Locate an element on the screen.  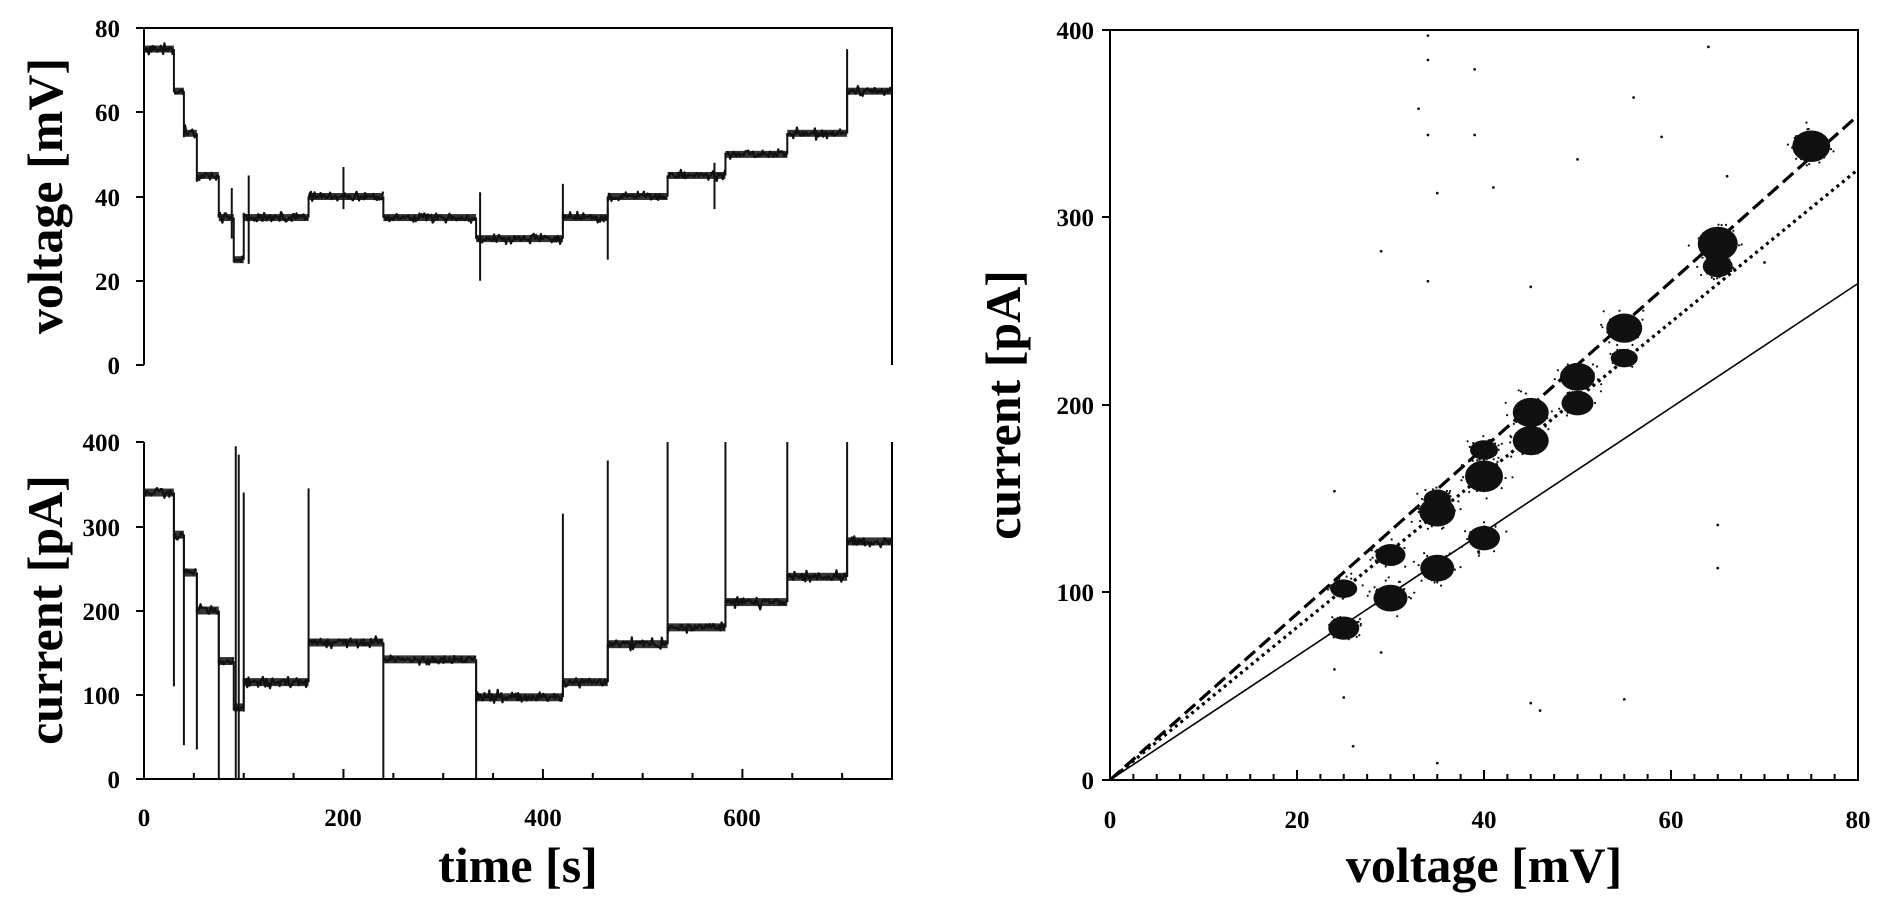
current-trace-group is located at coordinates (517, 610).